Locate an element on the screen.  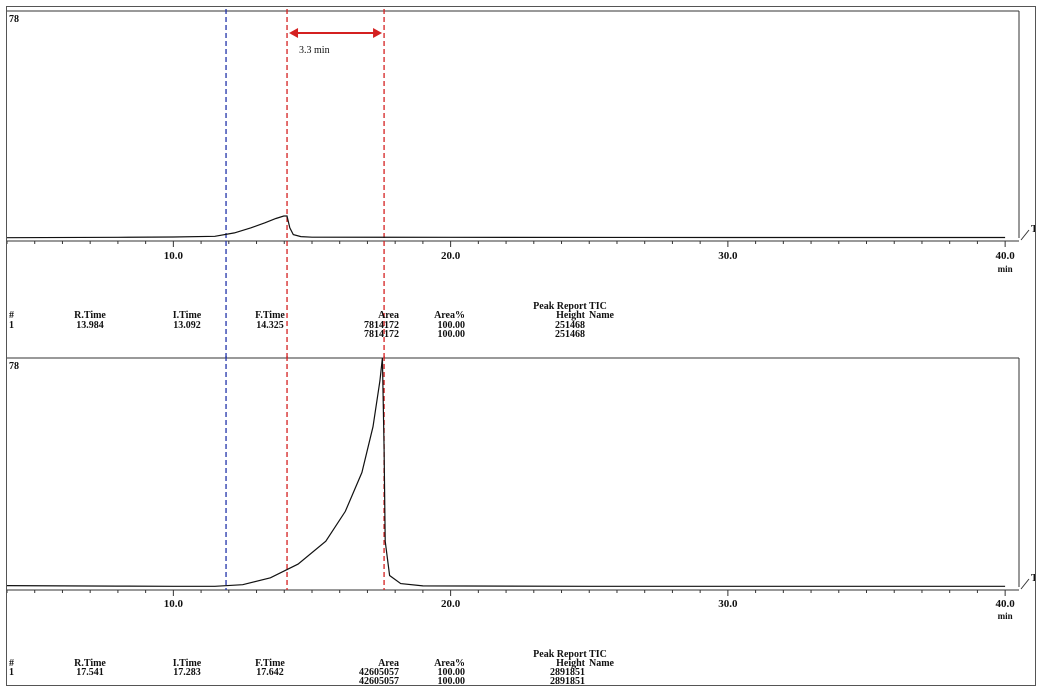
peak-report-cell: 7814172 is located at coordinates (381, 325).